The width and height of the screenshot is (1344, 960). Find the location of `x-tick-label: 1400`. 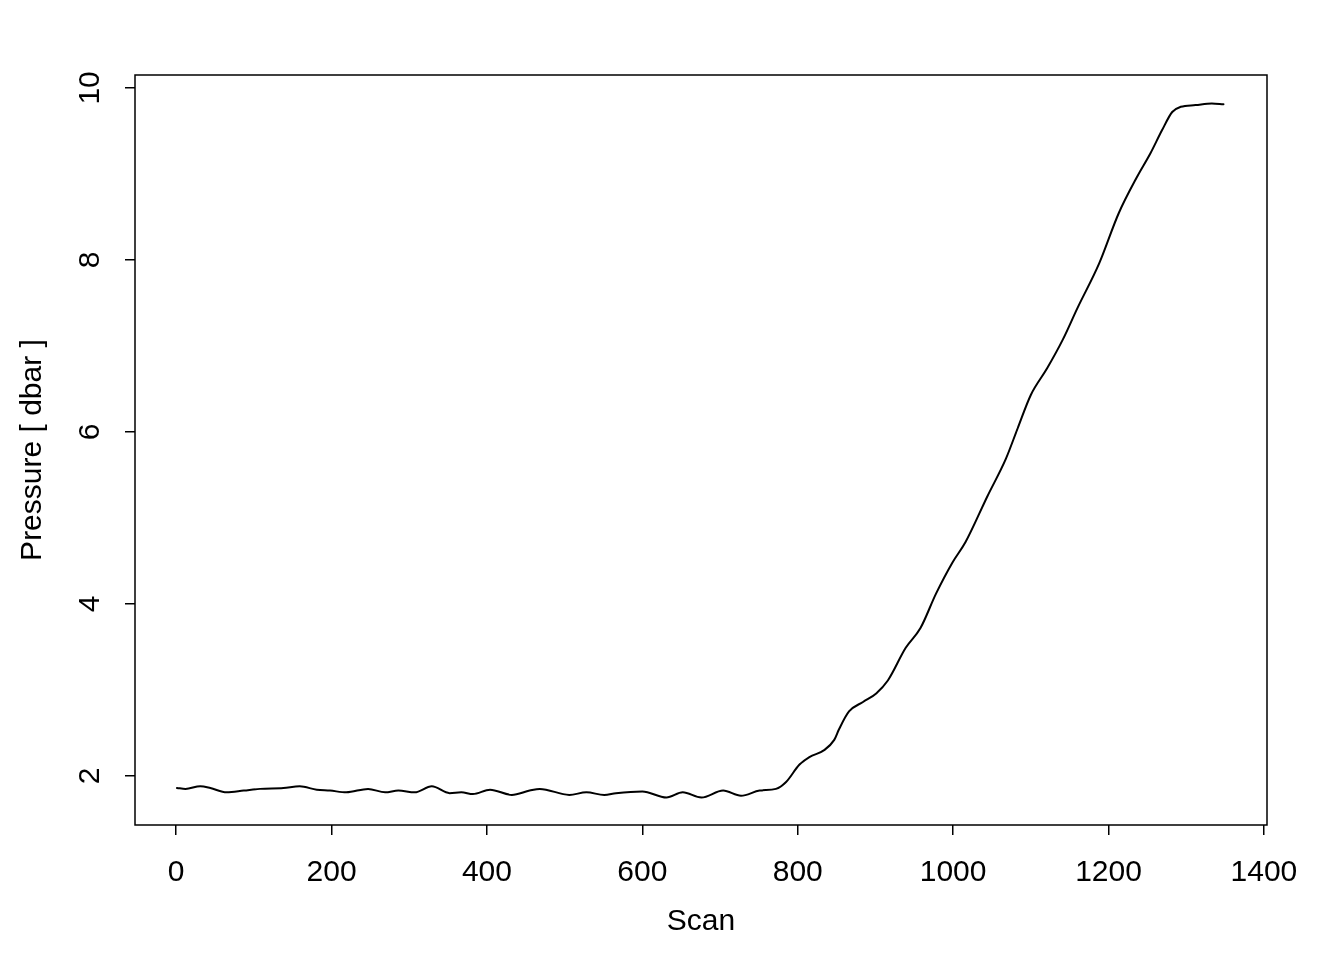

x-tick-label: 1400 is located at coordinates (1264, 871).